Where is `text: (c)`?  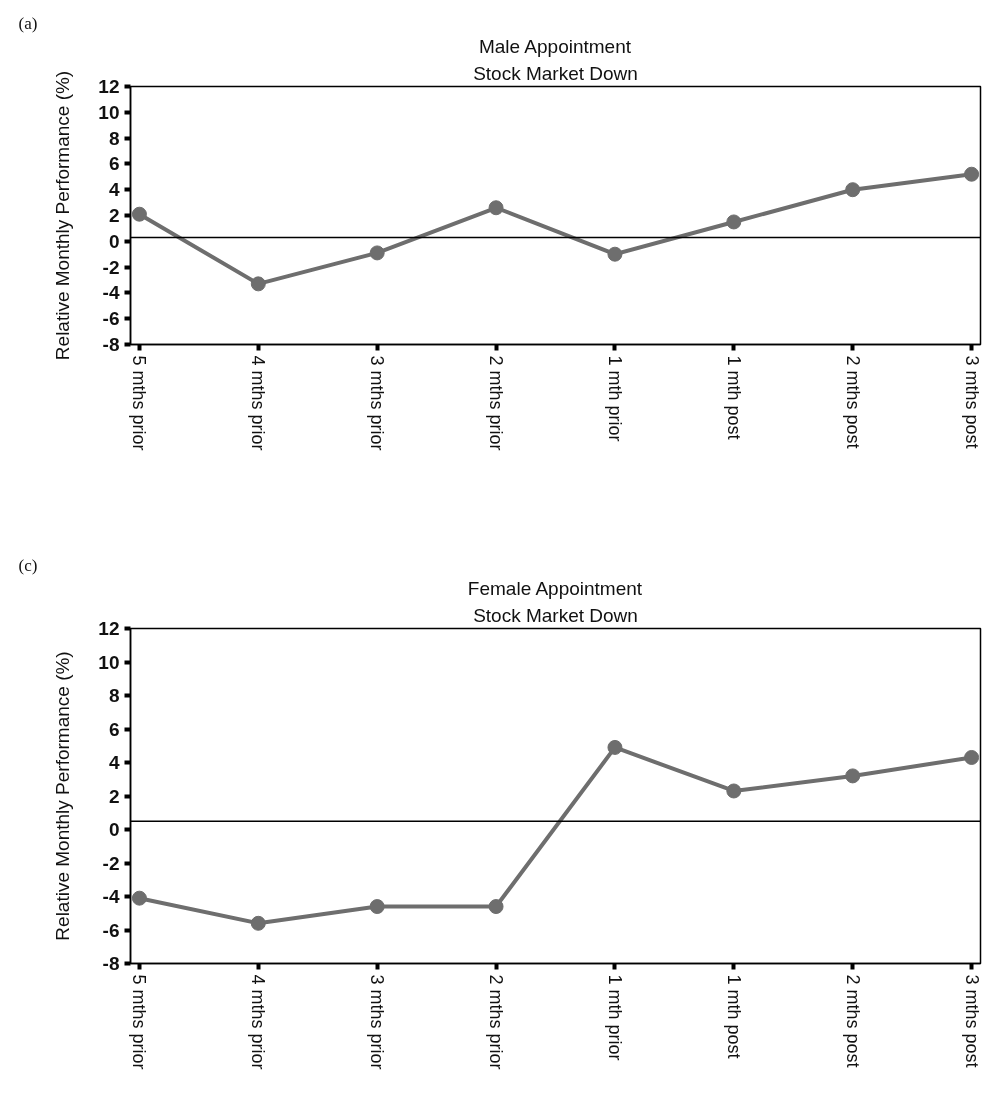 text: (c) is located at coordinates (28, 565).